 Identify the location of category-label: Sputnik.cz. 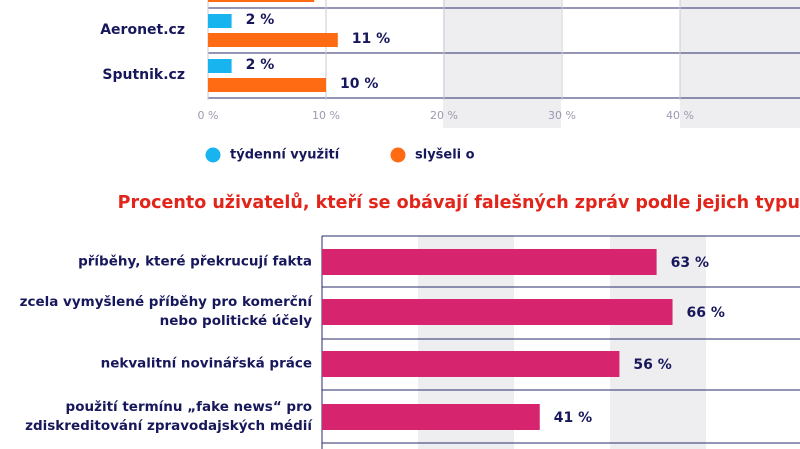
(143, 75).